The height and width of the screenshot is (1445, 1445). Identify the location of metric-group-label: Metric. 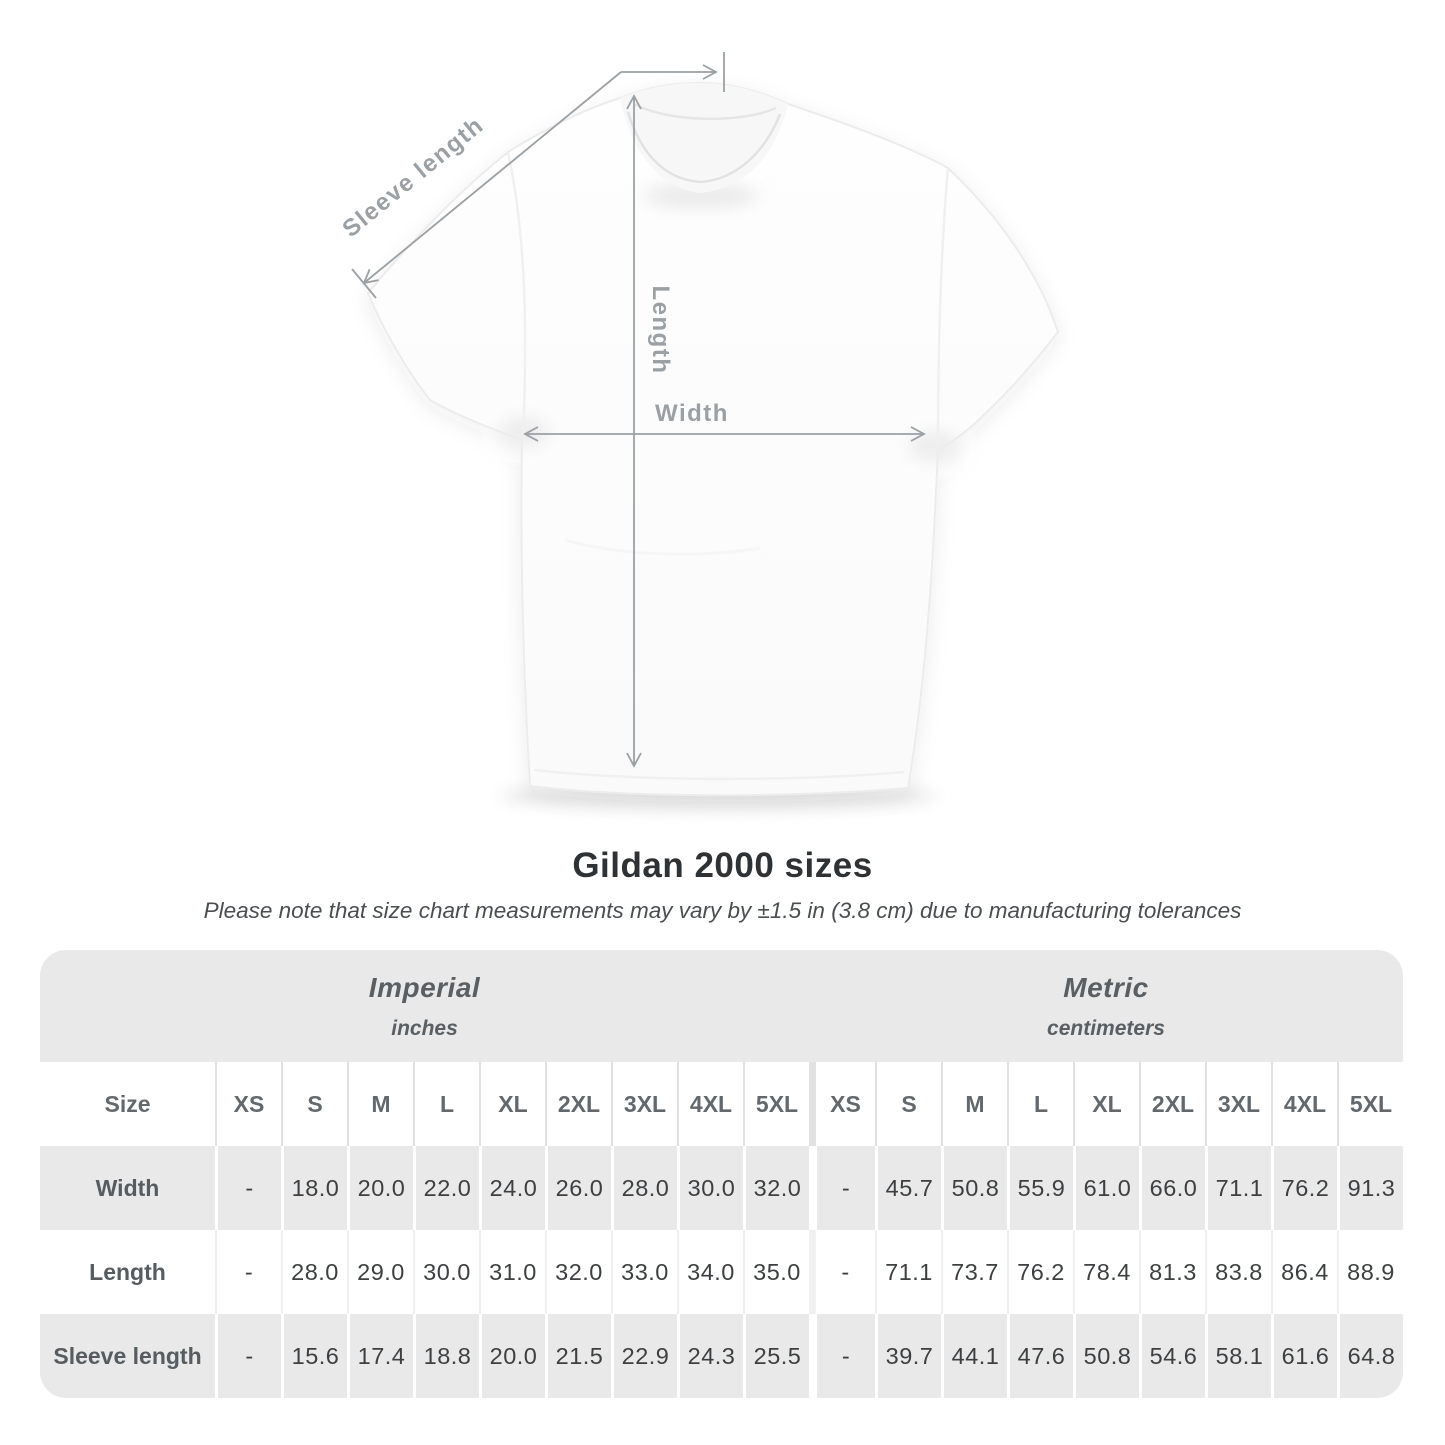
(1106, 987).